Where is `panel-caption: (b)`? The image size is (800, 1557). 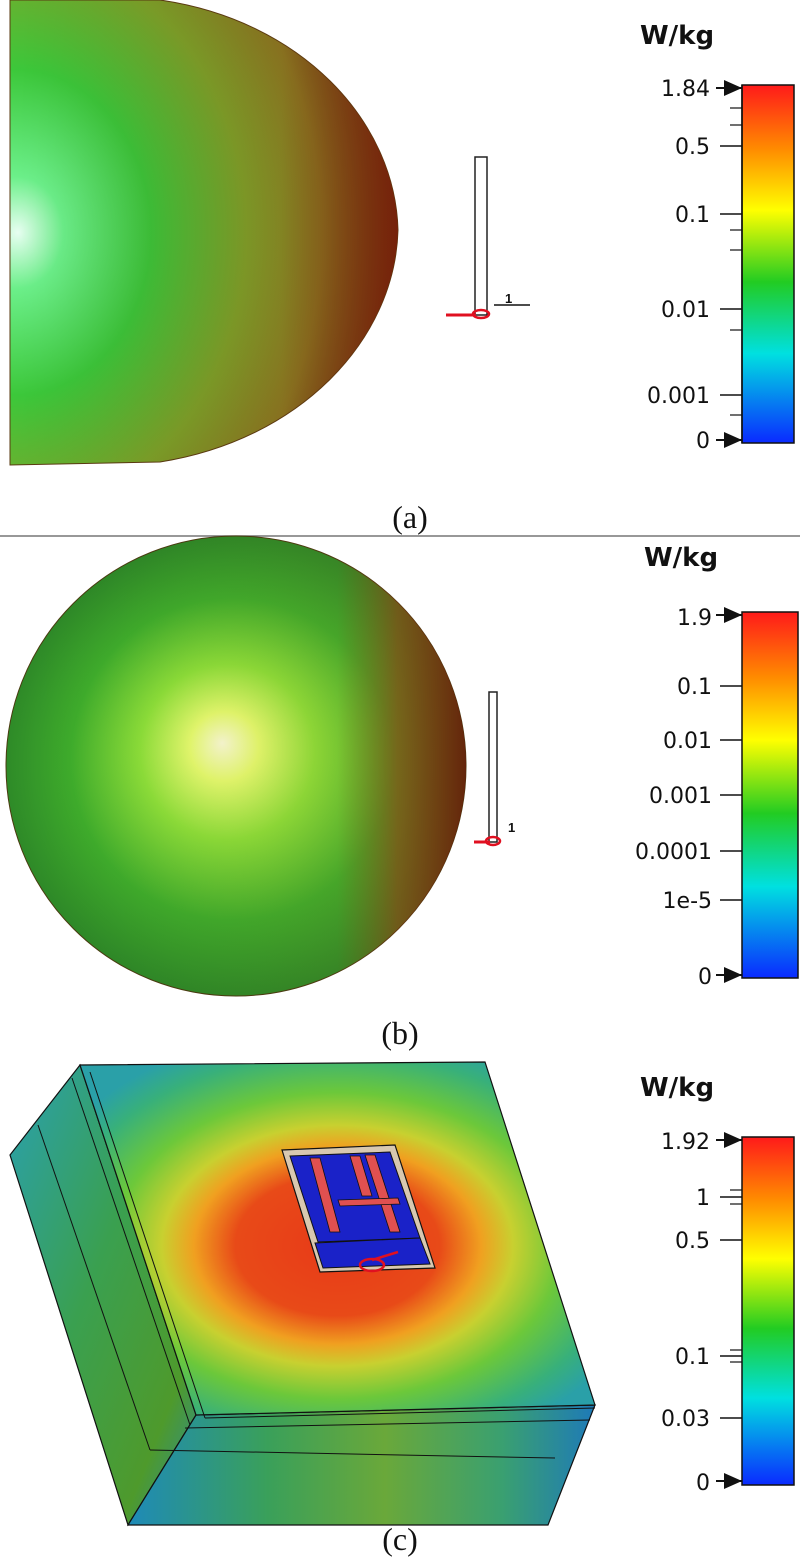 panel-caption: (b) is located at coordinates (399, 1033).